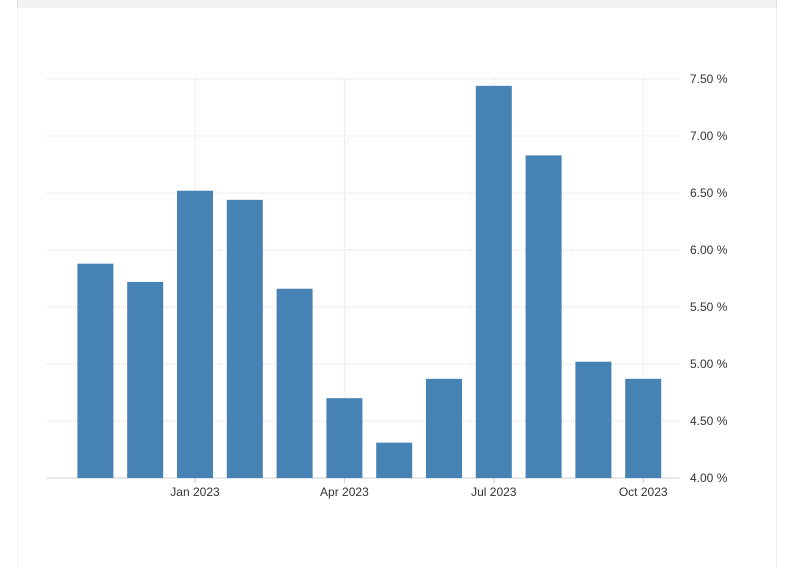  What do you see at coordinates (709, 478) in the screenshot?
I see `y-tick-label: 4.00 %` at bounding box center [709, 478].